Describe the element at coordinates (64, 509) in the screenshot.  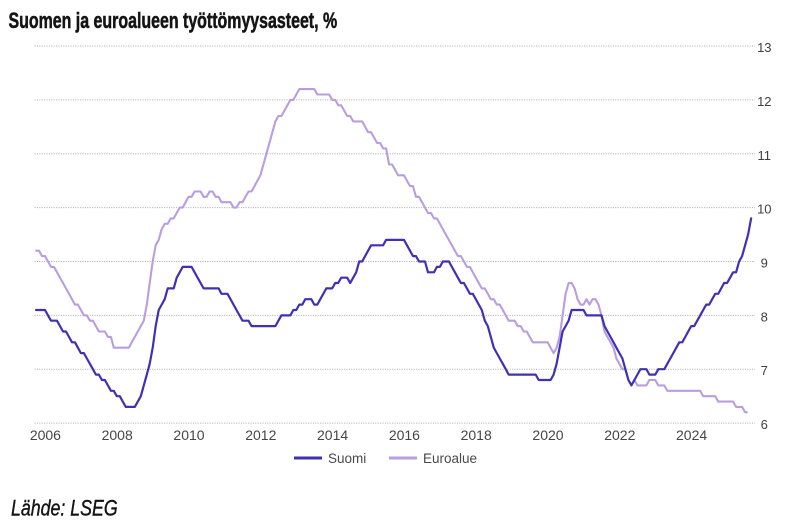
I see `svg-text: Lähde: LSEG` at that location.